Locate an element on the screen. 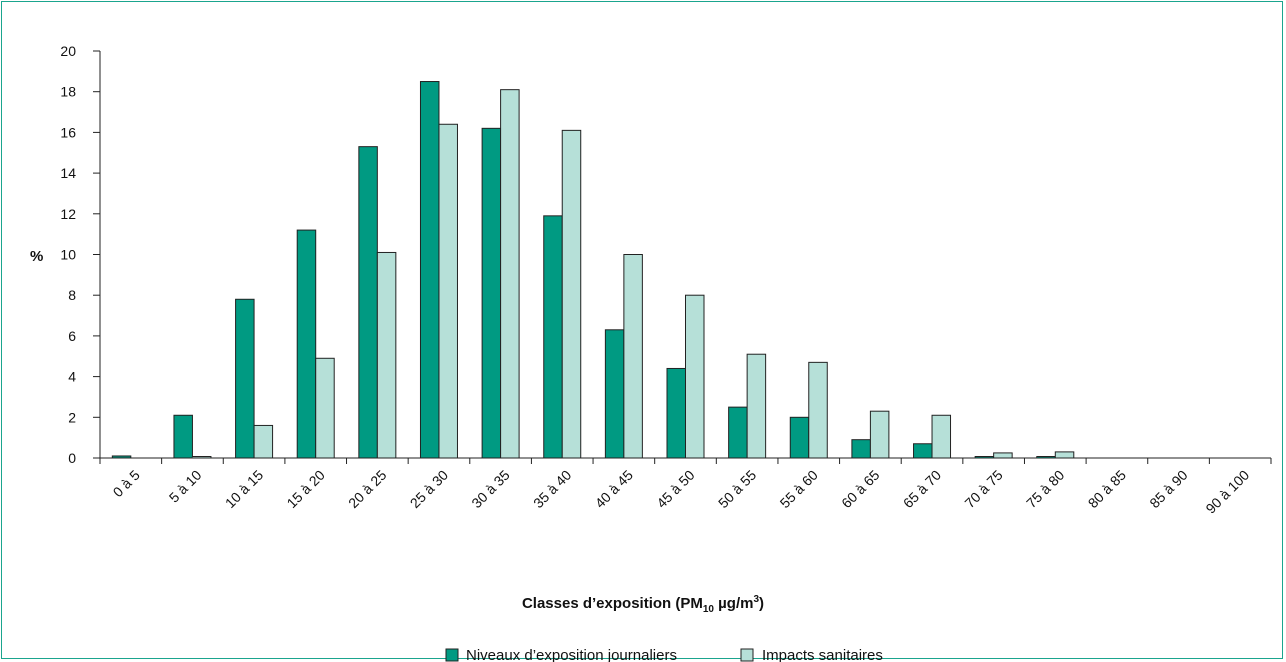 Image resolution: width=1286 pixels, height=662 pixels. x-axis-label-suffix: ) is located at coordinates (761, 603).